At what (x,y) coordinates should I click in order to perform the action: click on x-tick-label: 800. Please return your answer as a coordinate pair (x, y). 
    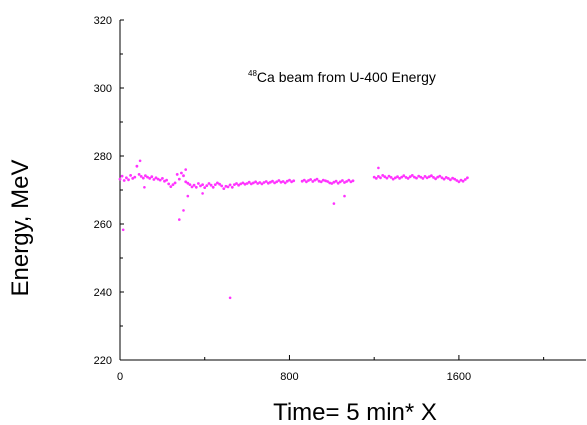
    Looking at the image, I should click on (289, 377).